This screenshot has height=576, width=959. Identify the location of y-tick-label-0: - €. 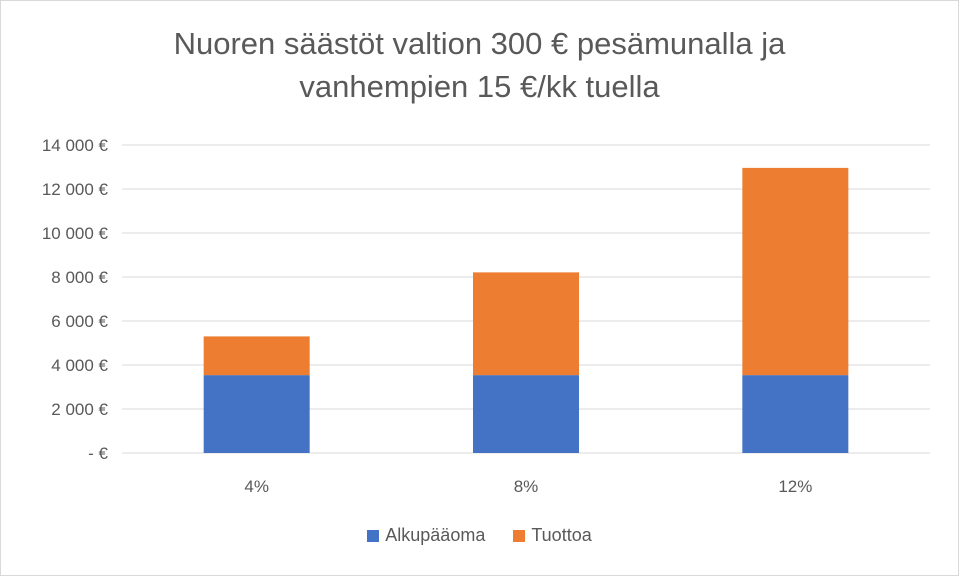
(98, 453).